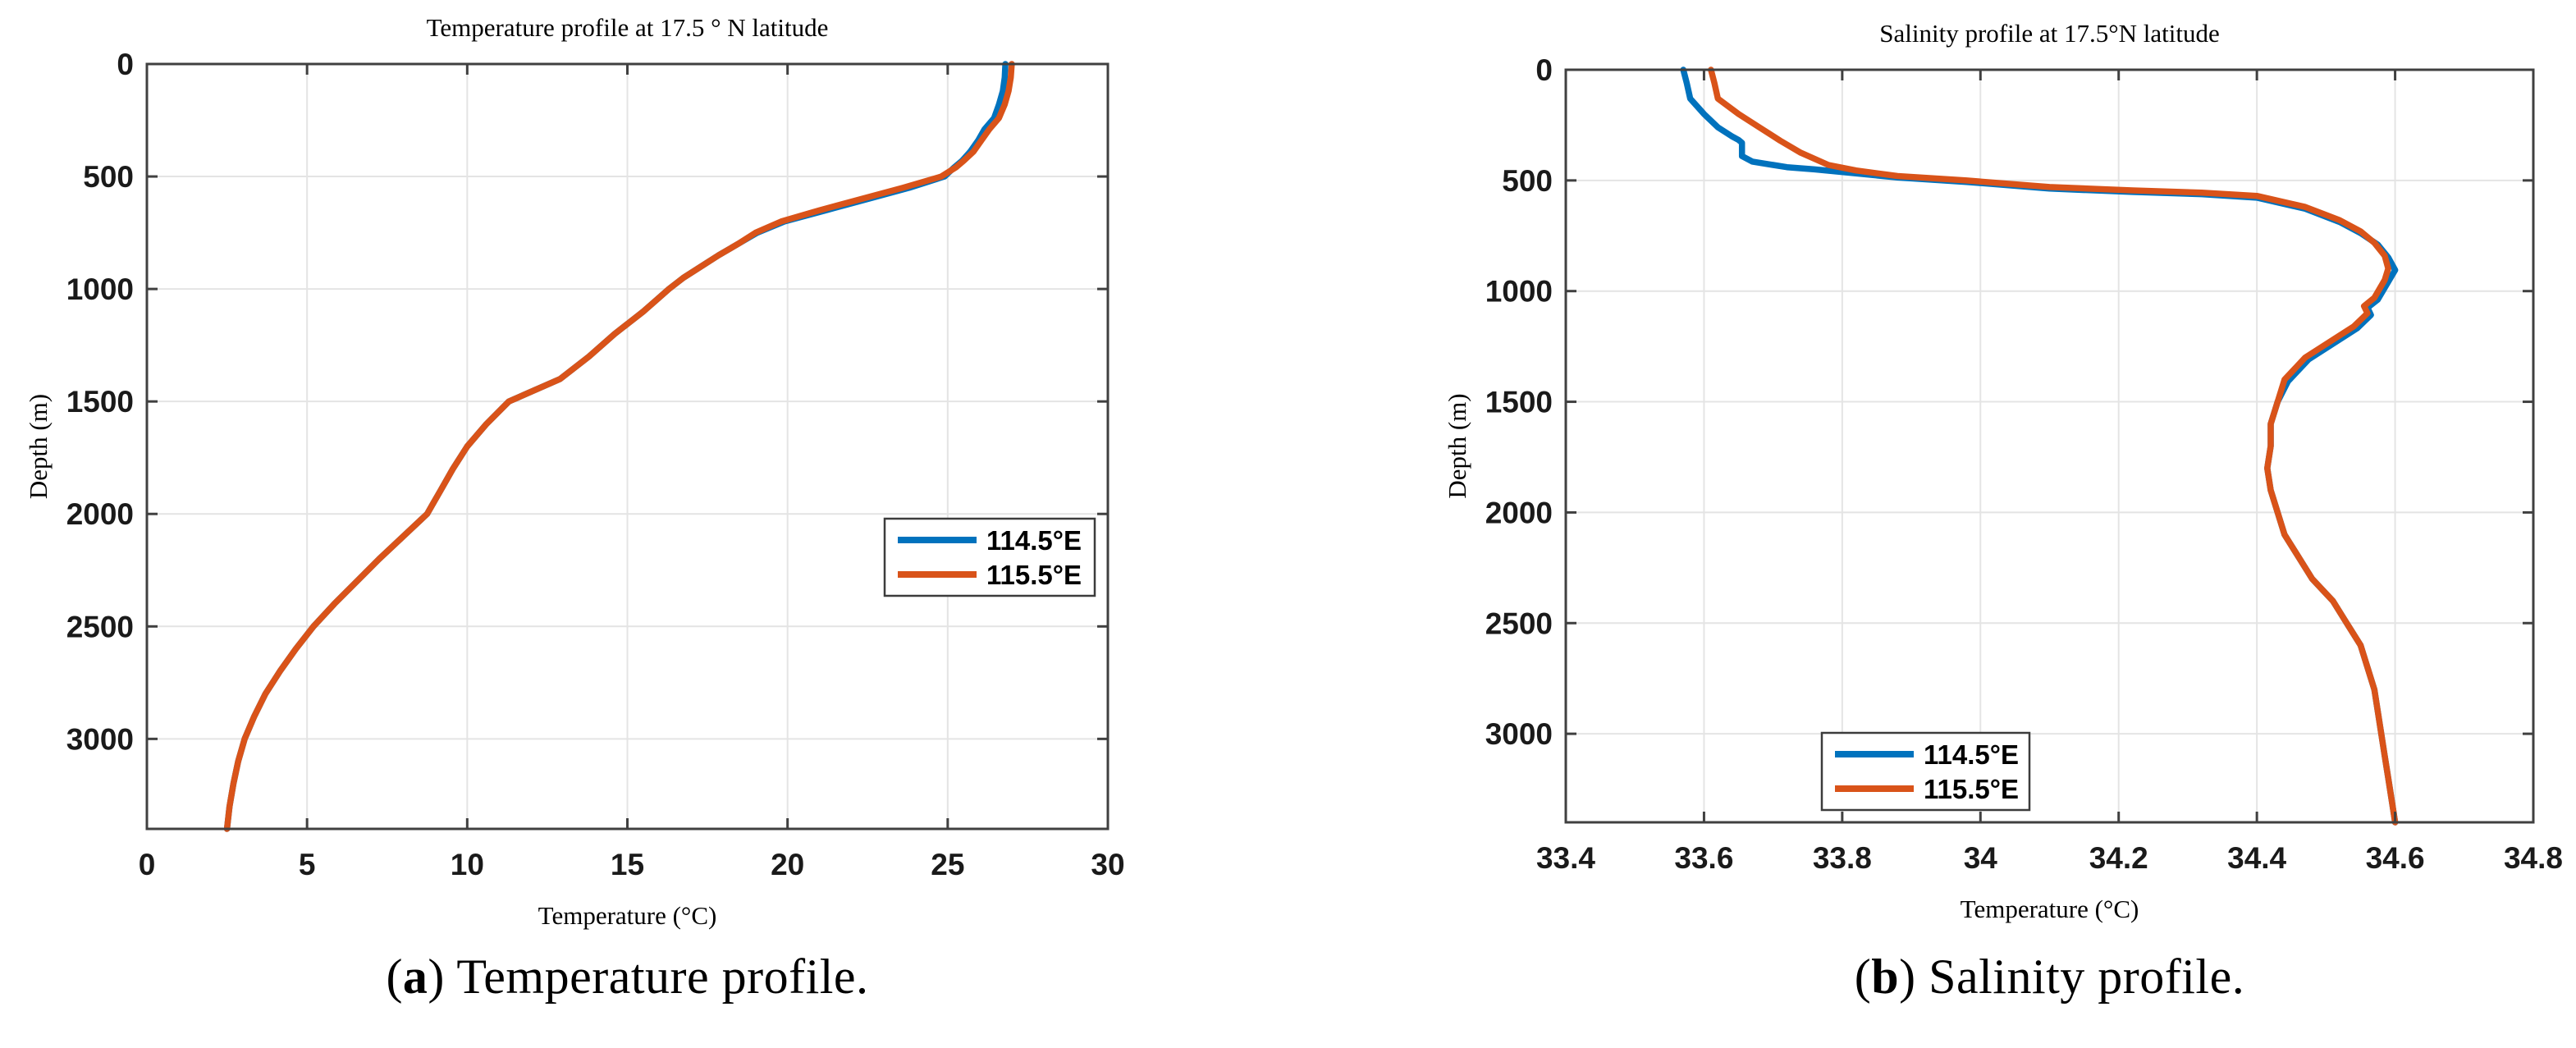 This screenshot has height=1048, width=2576. I want to click on x-tick-label: 30, so click(1107, 865).